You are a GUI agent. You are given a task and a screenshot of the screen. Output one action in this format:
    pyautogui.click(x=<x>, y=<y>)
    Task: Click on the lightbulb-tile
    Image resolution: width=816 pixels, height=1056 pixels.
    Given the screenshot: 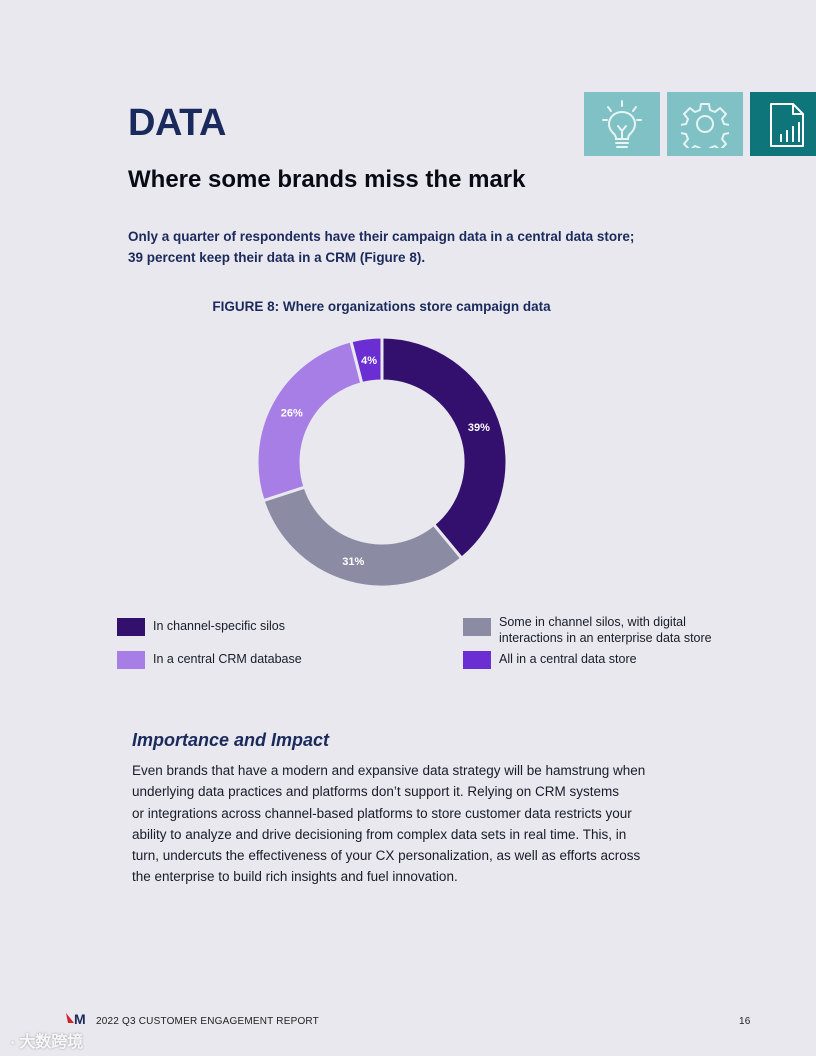 What is the action you would take?
    pyautogui.click(x=622, y=124)
    